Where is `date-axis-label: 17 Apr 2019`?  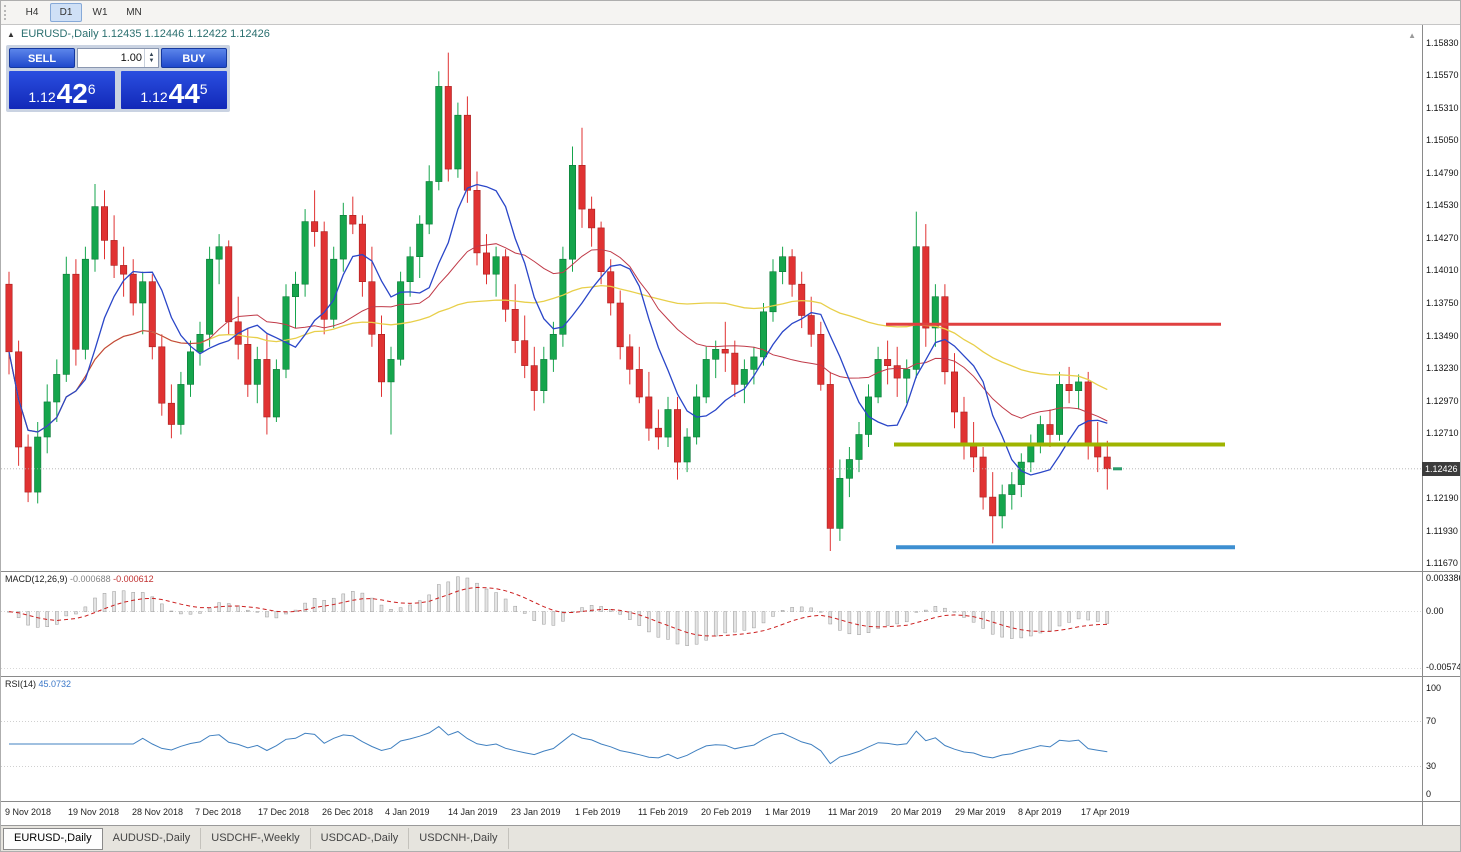
date-axis-label: 17 Apr 2019 is located at coordinates (1105, 812).